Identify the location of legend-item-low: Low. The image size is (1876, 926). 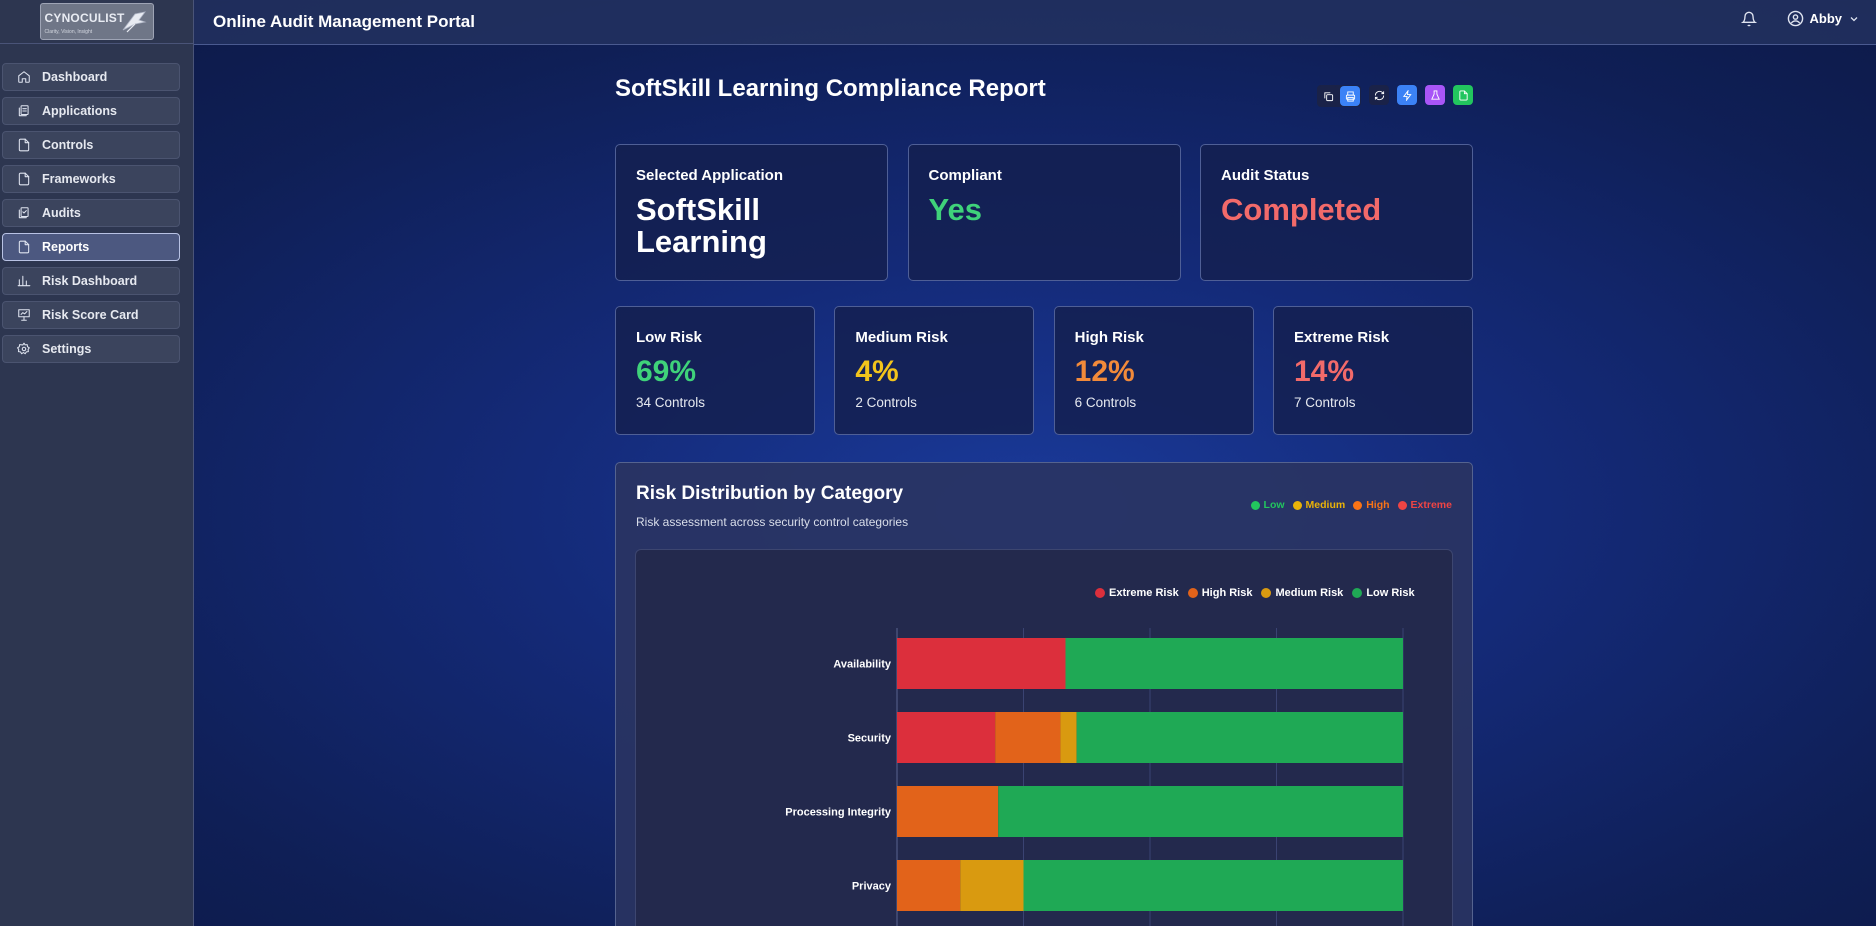
(1267, 505).